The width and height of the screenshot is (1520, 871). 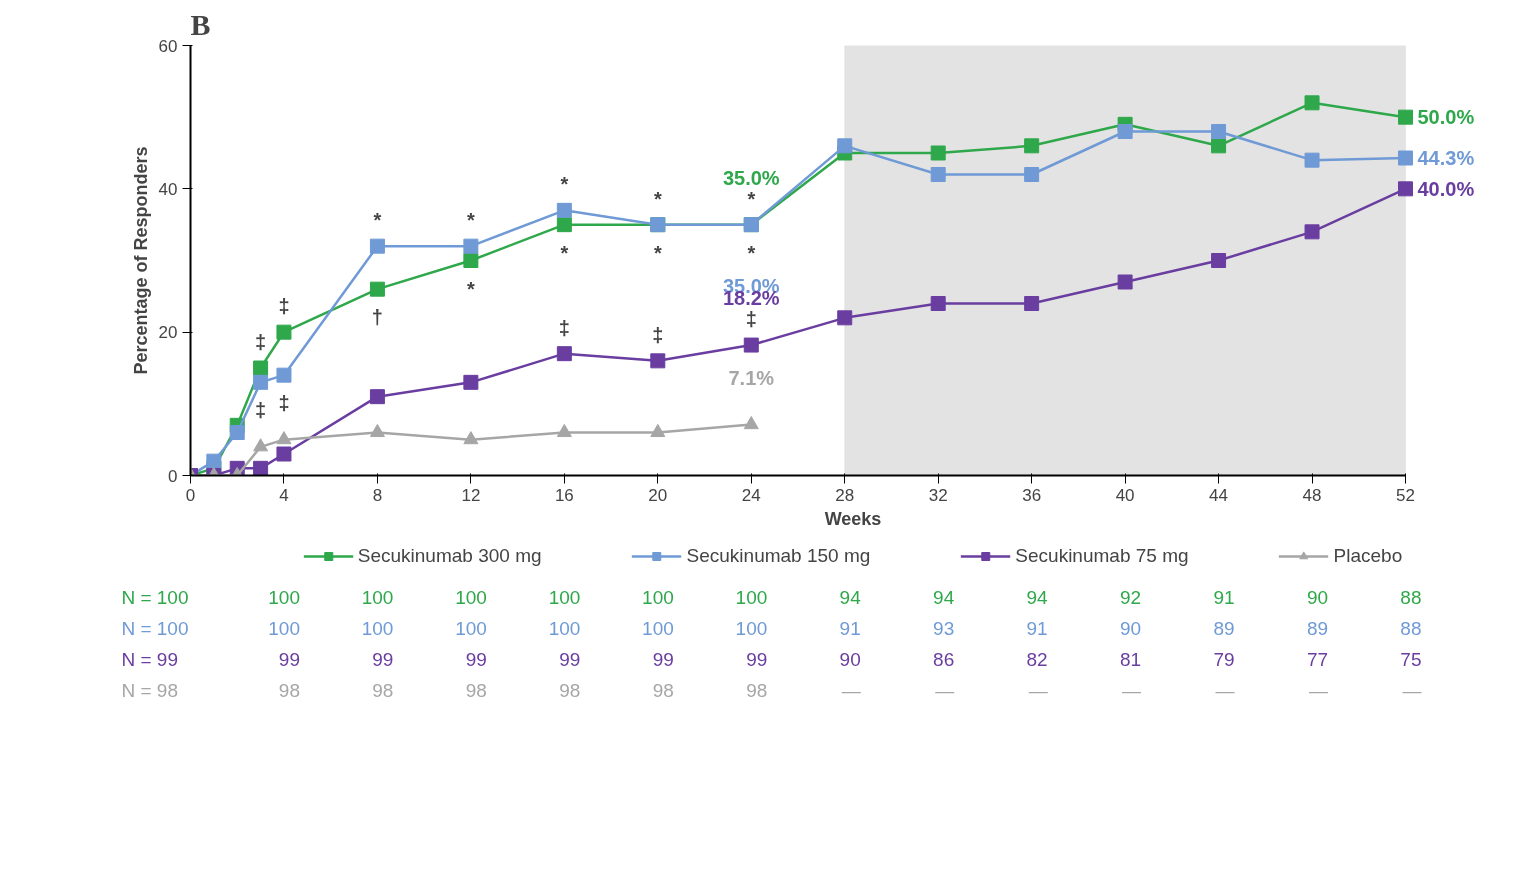 What do you see at coordinates (1368, 556) in the screenshot?
I see `legend-label: Placebo` at bounding box center [1368, 556].